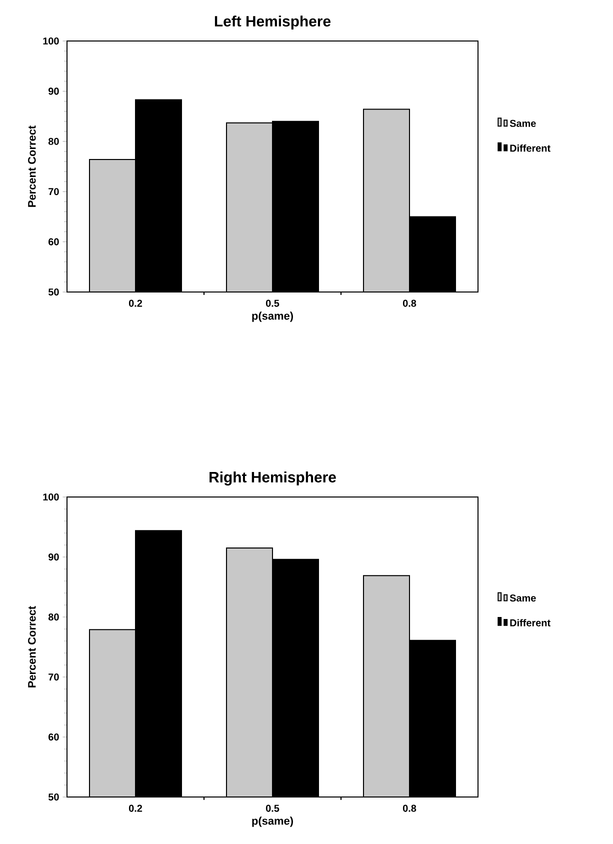 This screenshot has height=844, width=613. What do you see at coordinates (273, 479) in the screenshot?
I see `chart-title: Right Hemisphere` at bounding box center [273, 479].